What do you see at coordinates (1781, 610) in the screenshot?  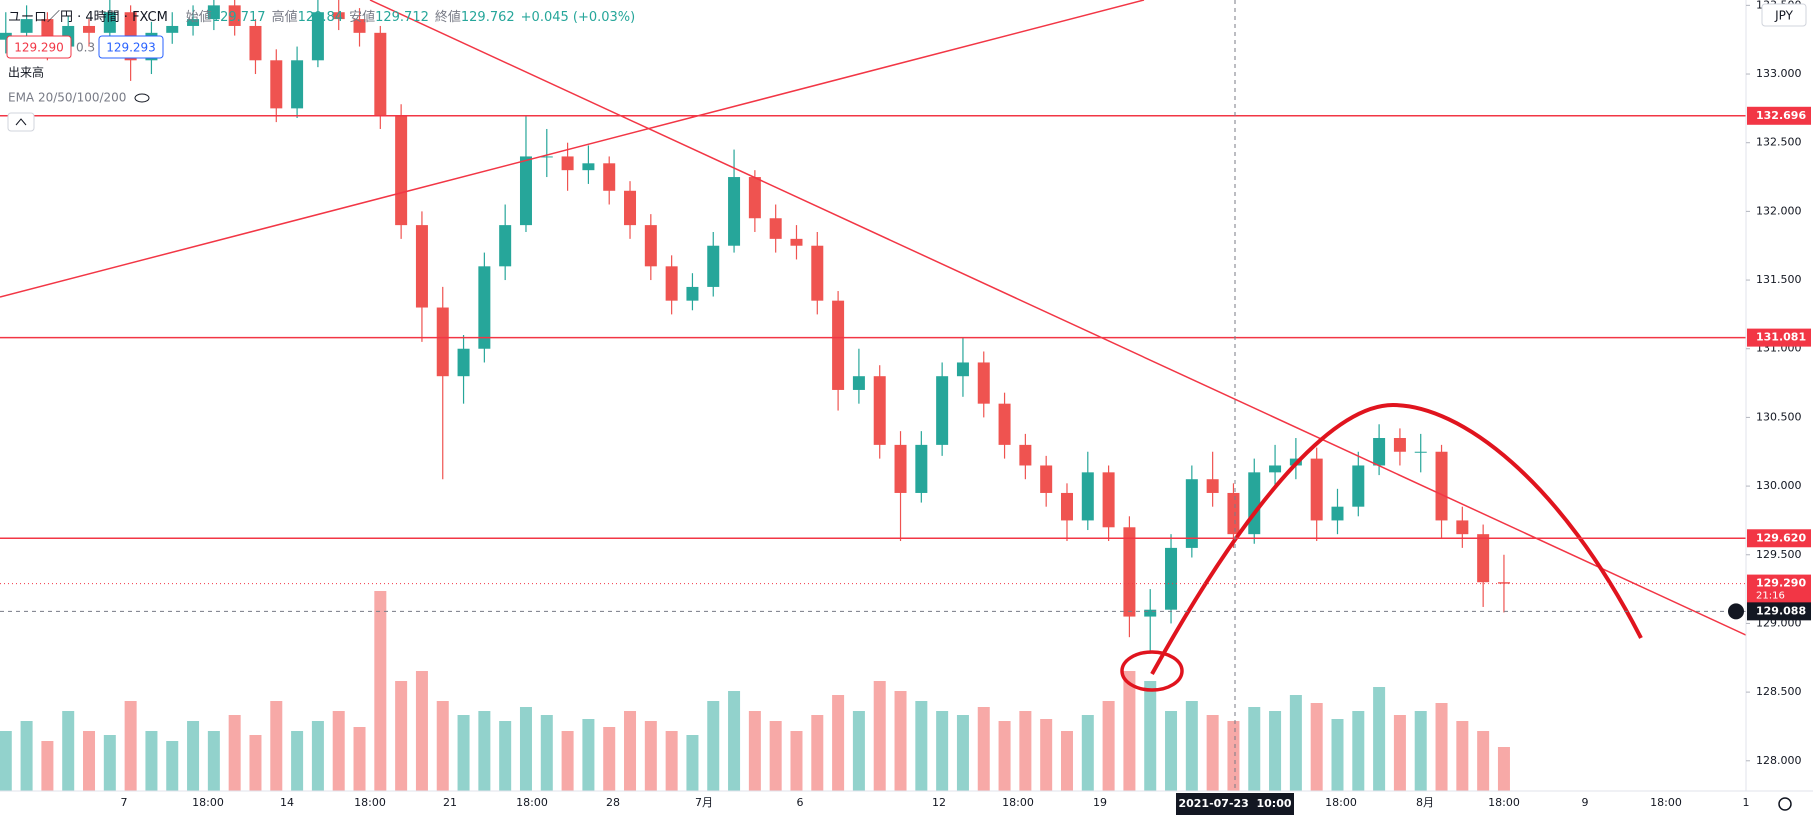 I see `crosshair-label: 129.088` at bounding box center [1781, 610].